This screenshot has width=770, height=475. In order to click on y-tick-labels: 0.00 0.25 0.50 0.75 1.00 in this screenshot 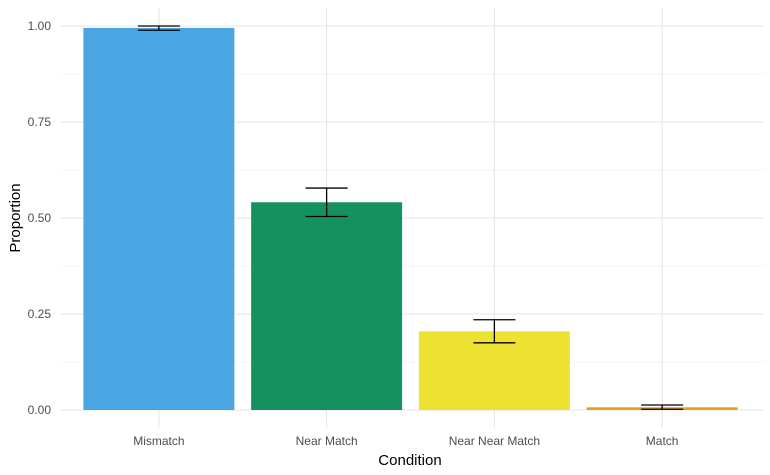, I will do `click(40, 218)`.